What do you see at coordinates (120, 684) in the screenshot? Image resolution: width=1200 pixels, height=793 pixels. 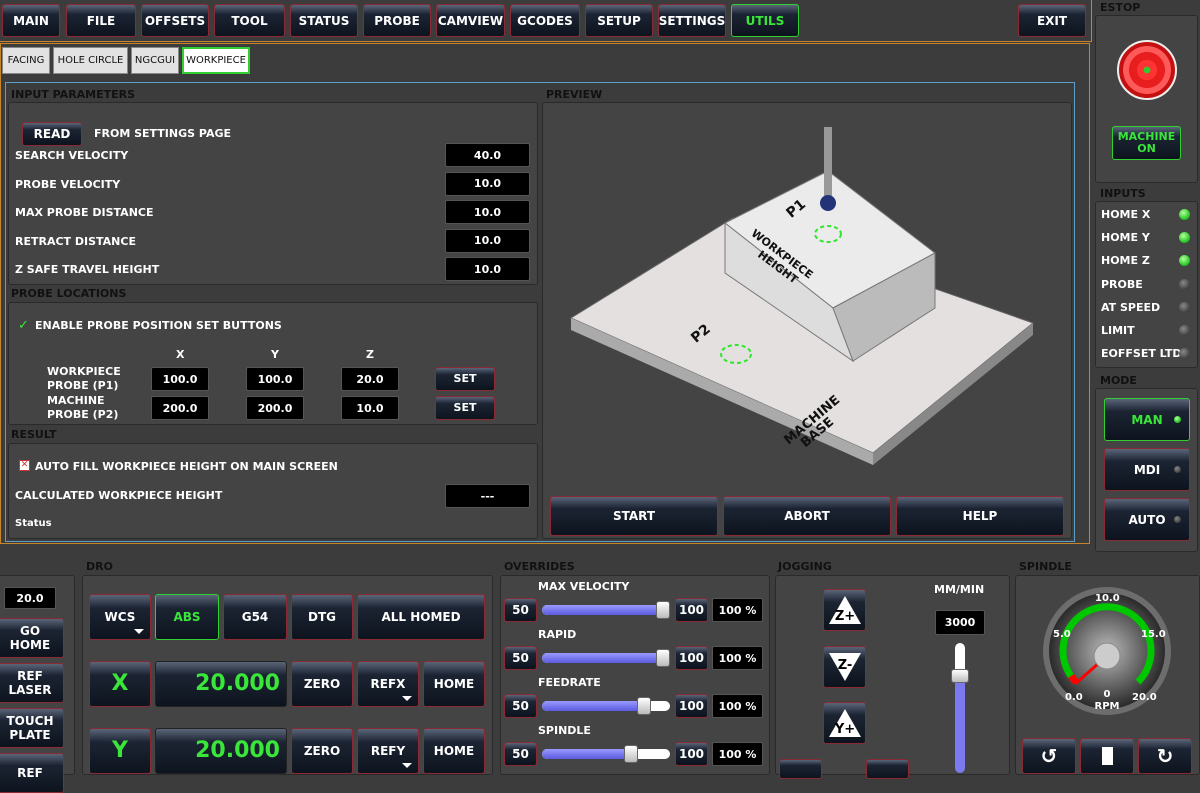 I see `axis-x-button: X` at bounding box center [120, 684].